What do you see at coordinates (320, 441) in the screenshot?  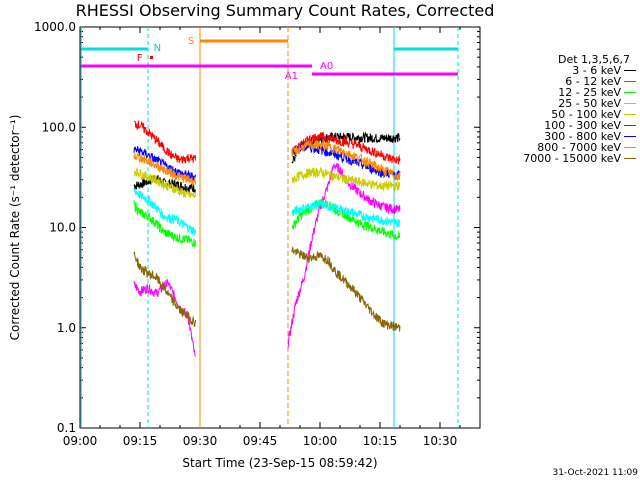 I see `x-tick-label: 10:00` at bounding box center [320, 441].